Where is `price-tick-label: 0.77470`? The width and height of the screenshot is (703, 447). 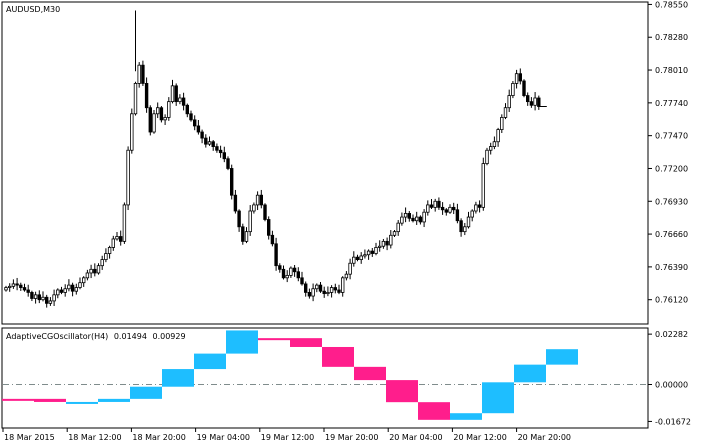
price-tick-label: 0.77470 is located at coordinates (671, 136).